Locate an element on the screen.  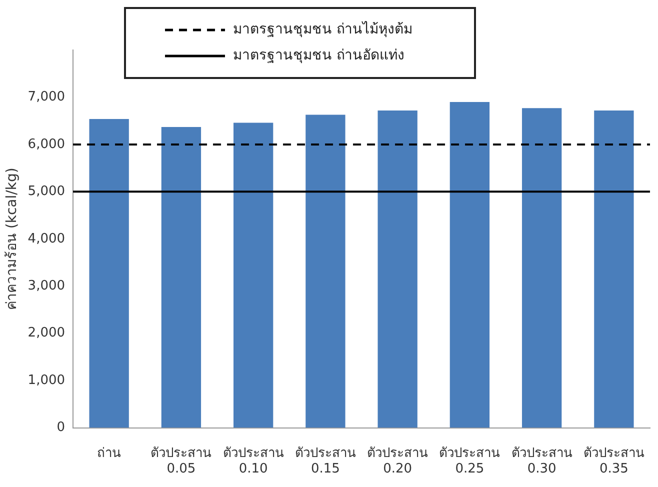
y-tick-label: 2,000 is located at coordinates (47, 333).